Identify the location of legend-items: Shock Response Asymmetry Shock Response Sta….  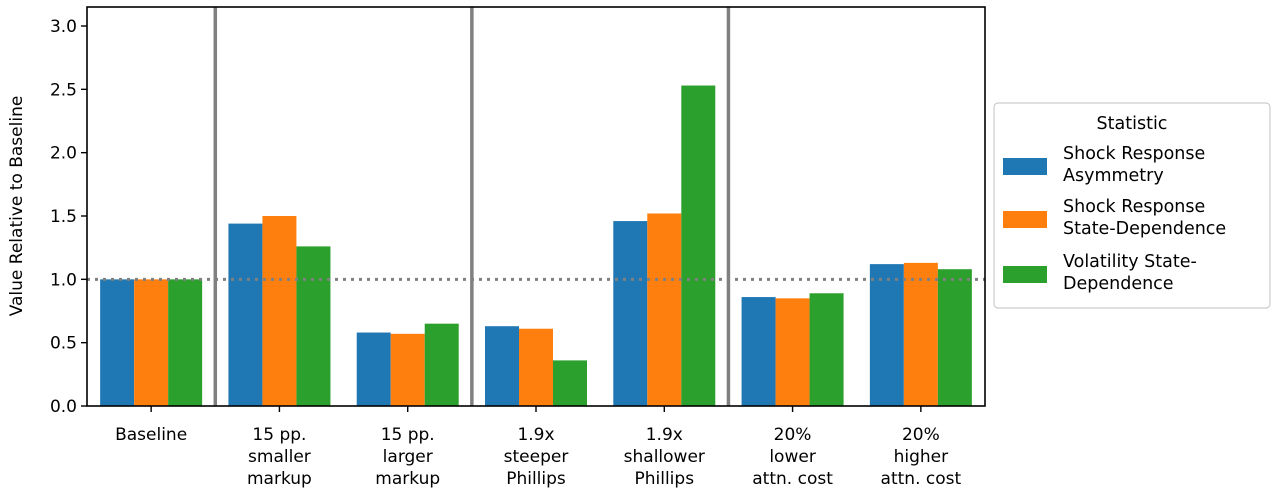
(1114, 219).